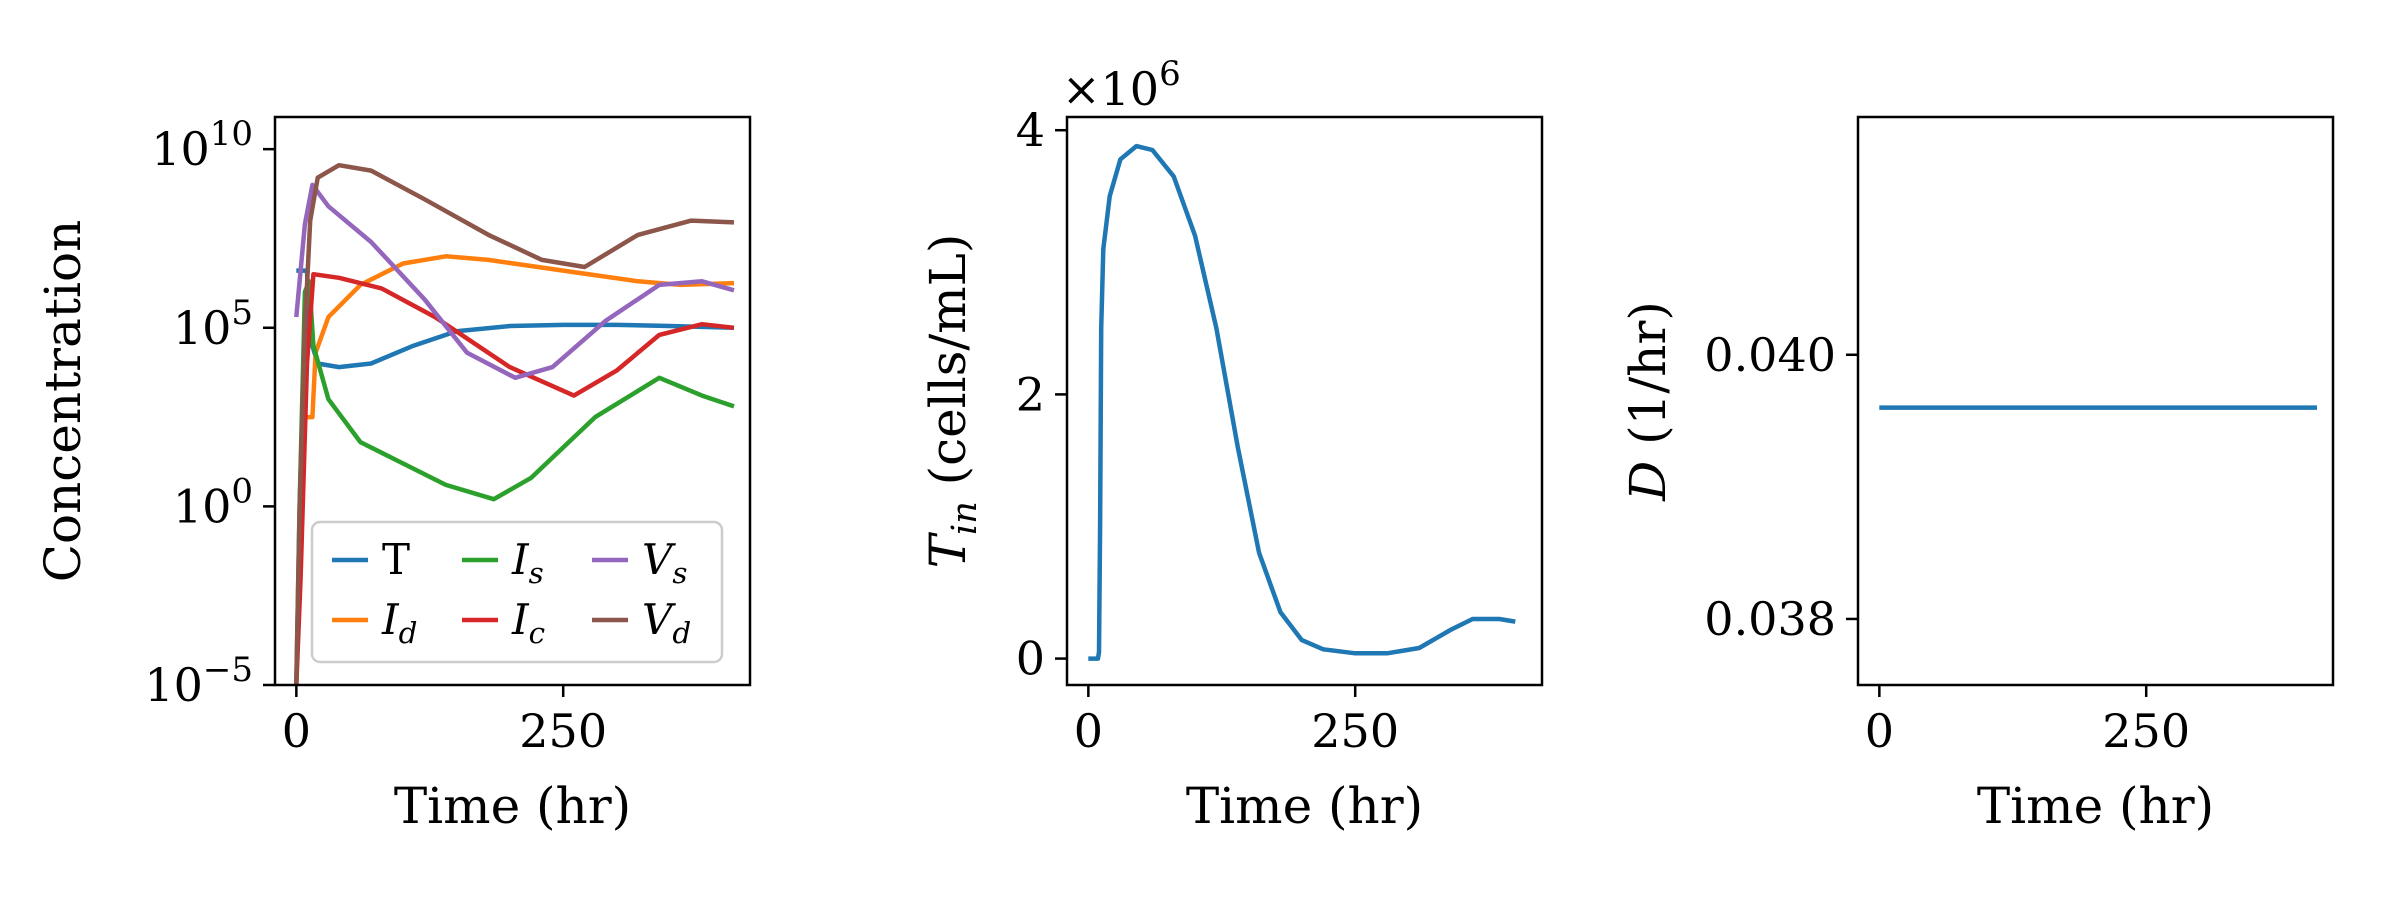 This screenshot has width=2400, height=900. I want to click on y-axis-label: Concentration, so click(63, 401).